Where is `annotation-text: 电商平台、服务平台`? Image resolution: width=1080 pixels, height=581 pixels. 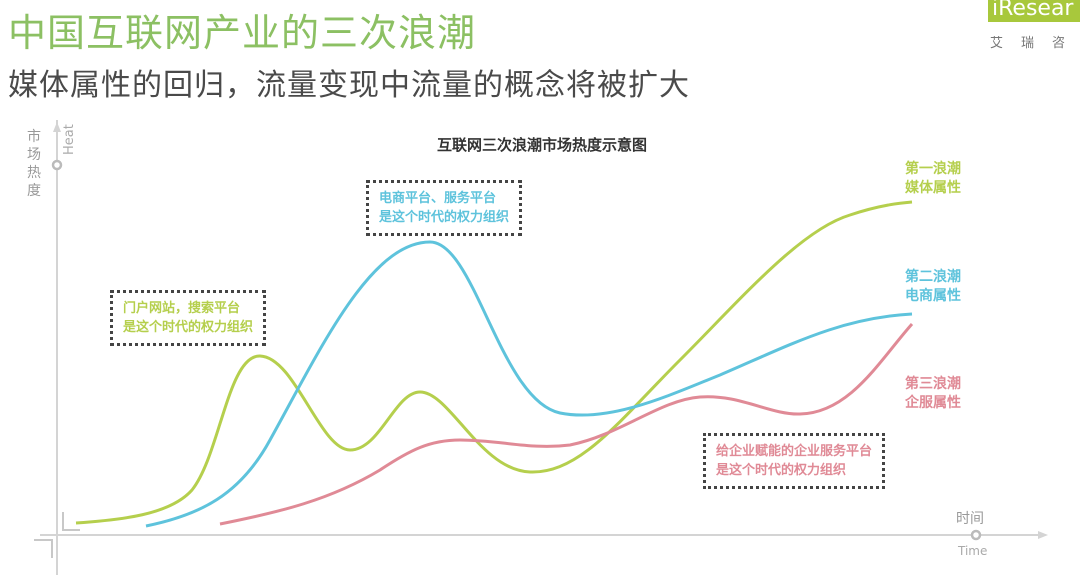
annotation-text: 电商平台、服务平台 is located at coordinates (438, 198).